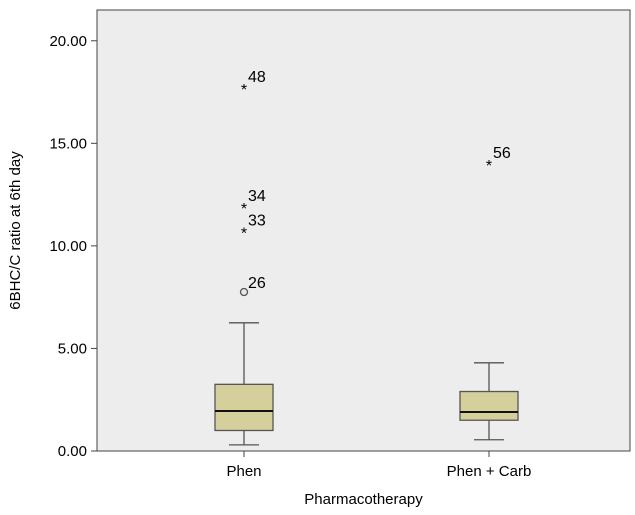  What do you see at coordinates (72, 451) in the screenshot?
I see `y-tick-label: 0.00` at bounding box center [72, 451].